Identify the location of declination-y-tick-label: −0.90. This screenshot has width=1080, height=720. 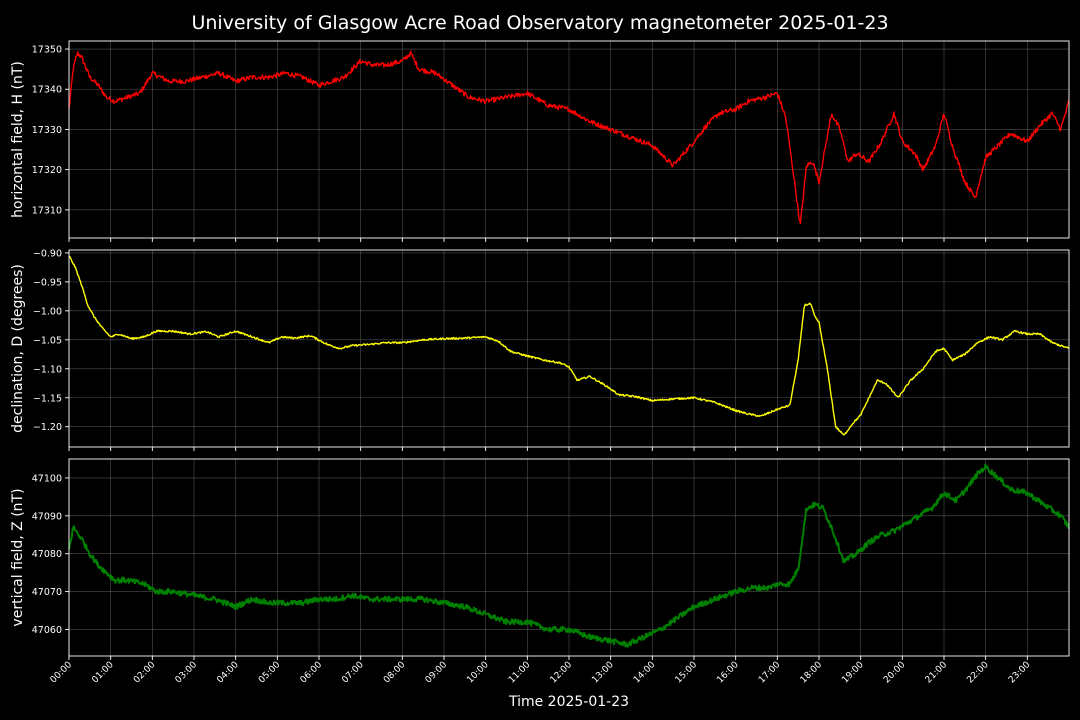
(47, 253).